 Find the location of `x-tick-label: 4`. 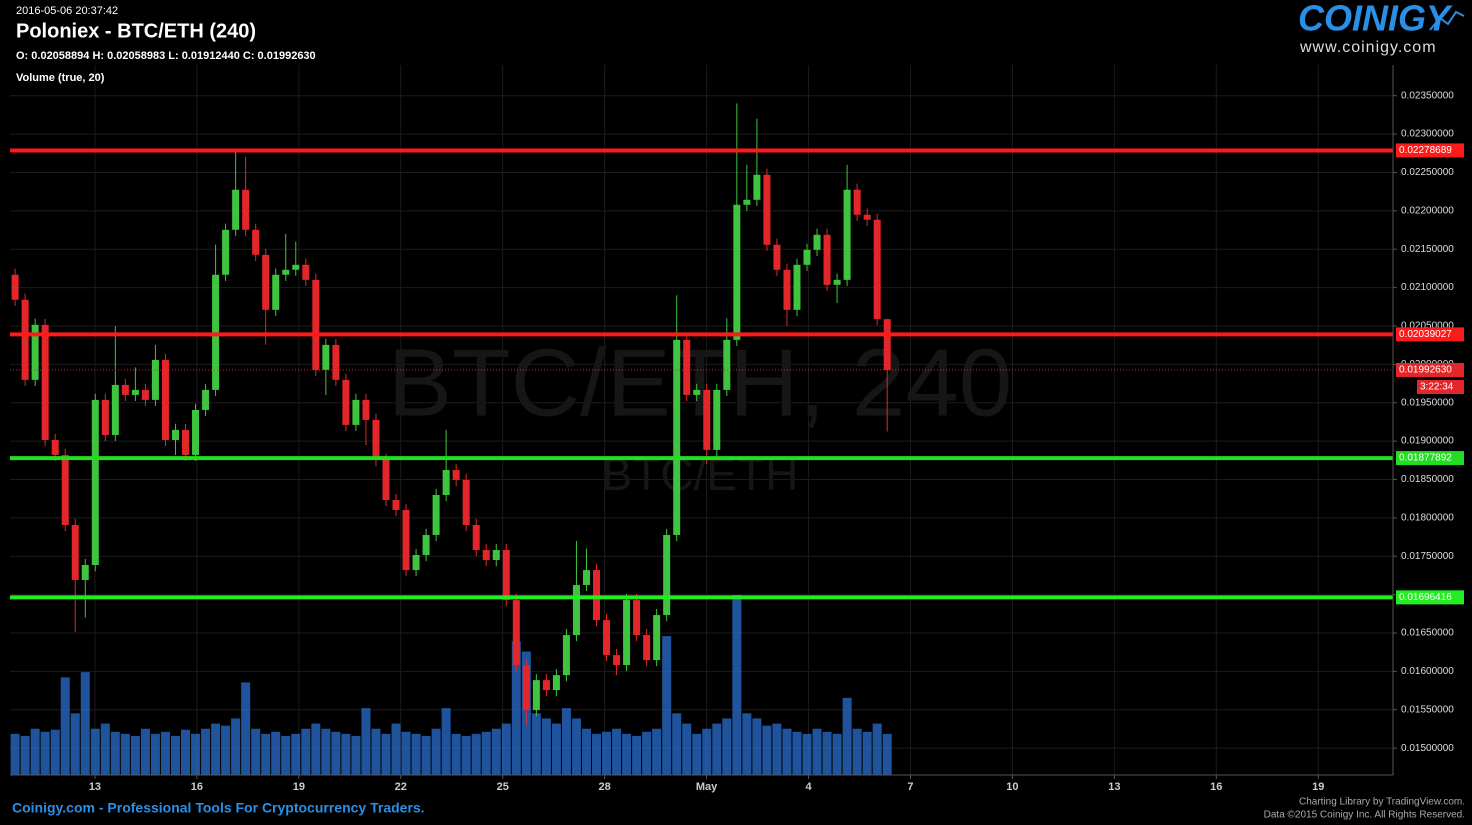

x-tick-label: 4 is located at coordinates (808, 787).